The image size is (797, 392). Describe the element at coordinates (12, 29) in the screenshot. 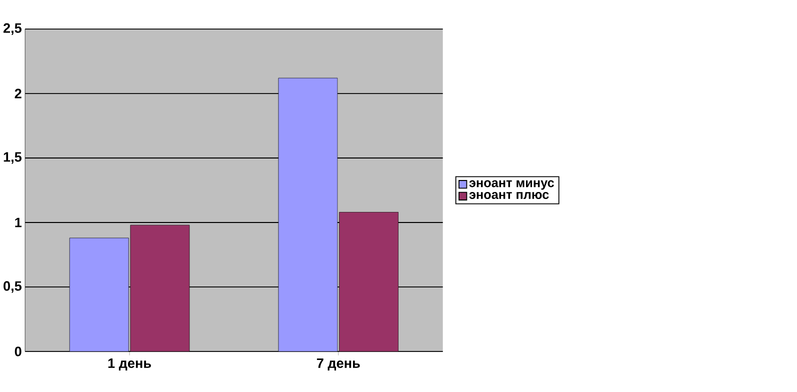

I see `y-tick-label: 2,5` at that location.